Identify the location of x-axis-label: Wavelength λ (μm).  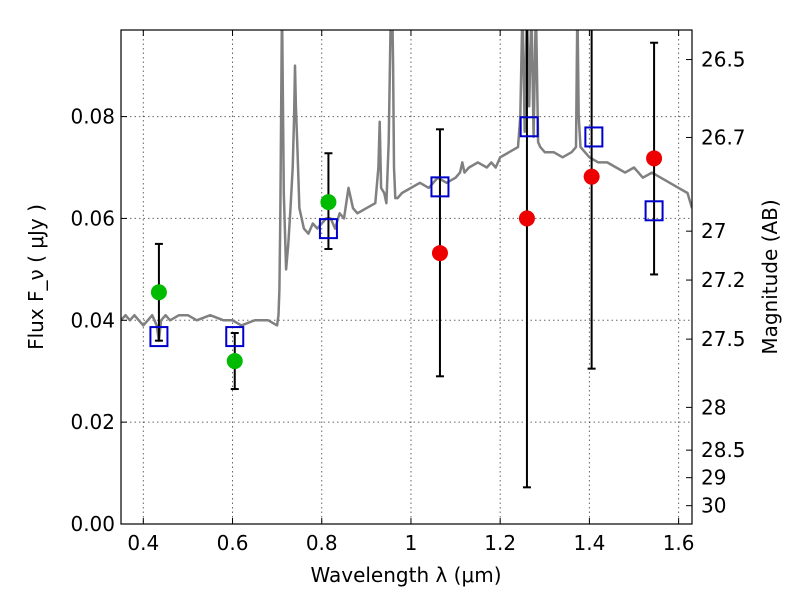
(405, 575).